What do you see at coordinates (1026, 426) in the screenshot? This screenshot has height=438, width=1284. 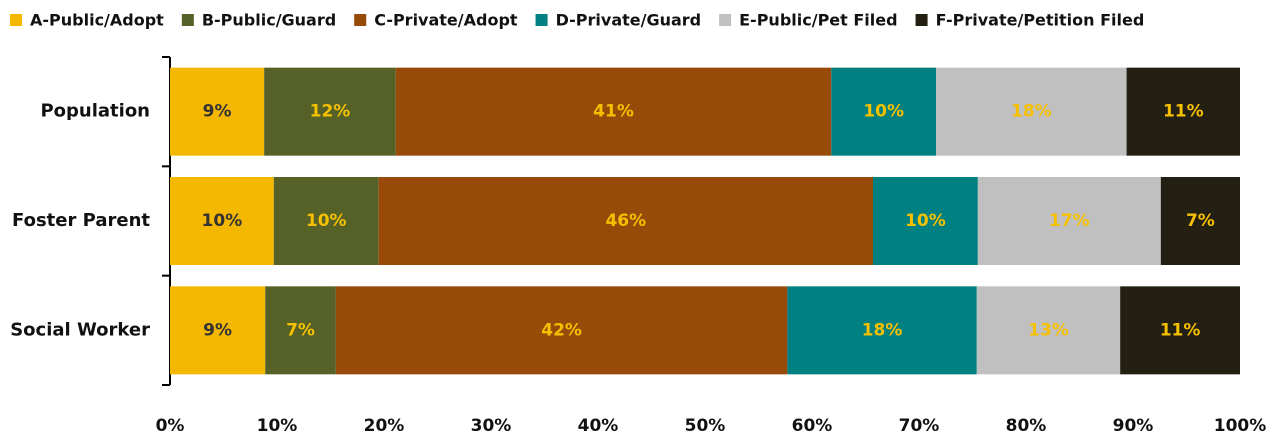 I see `x-tick-label: 80%` at bounding box center [1026, 426].